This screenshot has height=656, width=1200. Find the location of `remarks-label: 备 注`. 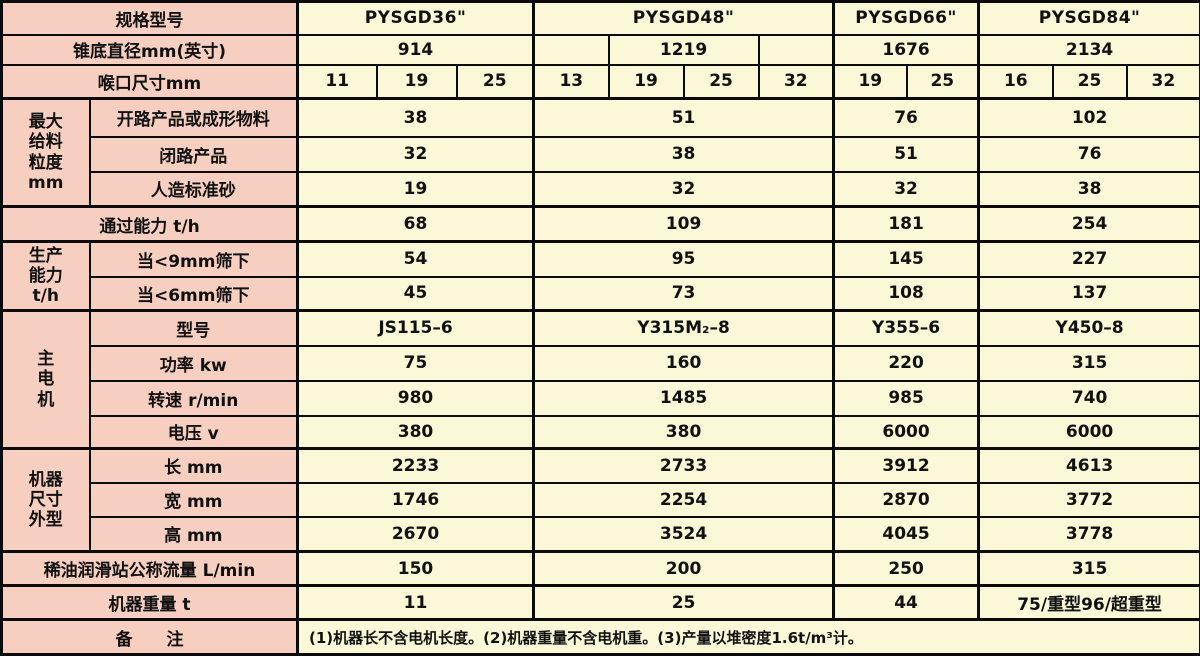

remarks-label: 备 注 is located at coordinates (150, 637).